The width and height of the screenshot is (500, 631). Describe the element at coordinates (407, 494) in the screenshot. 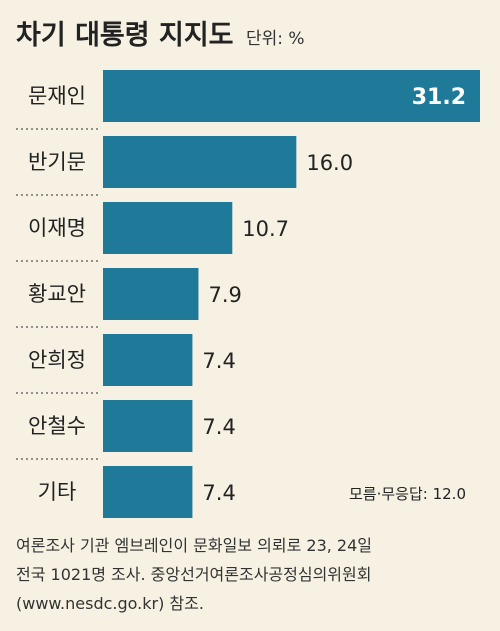

I see `no-answer-note: 모름·무응답: 12.0` at that location.